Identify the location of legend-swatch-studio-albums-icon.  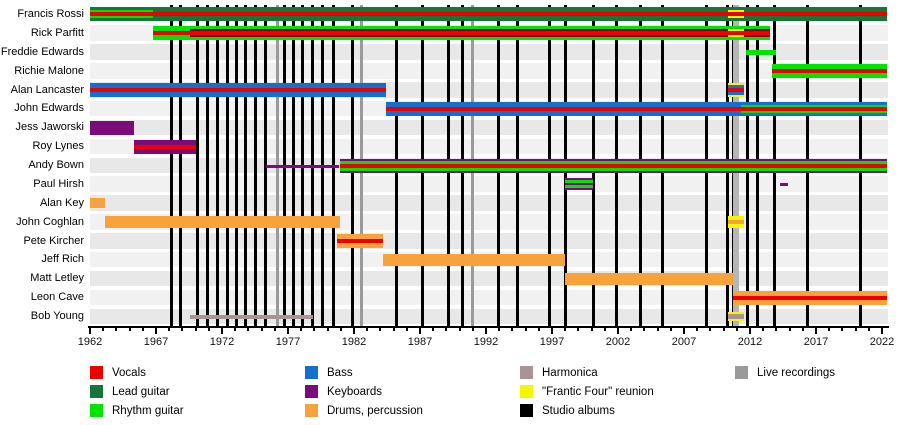
(526, 410).